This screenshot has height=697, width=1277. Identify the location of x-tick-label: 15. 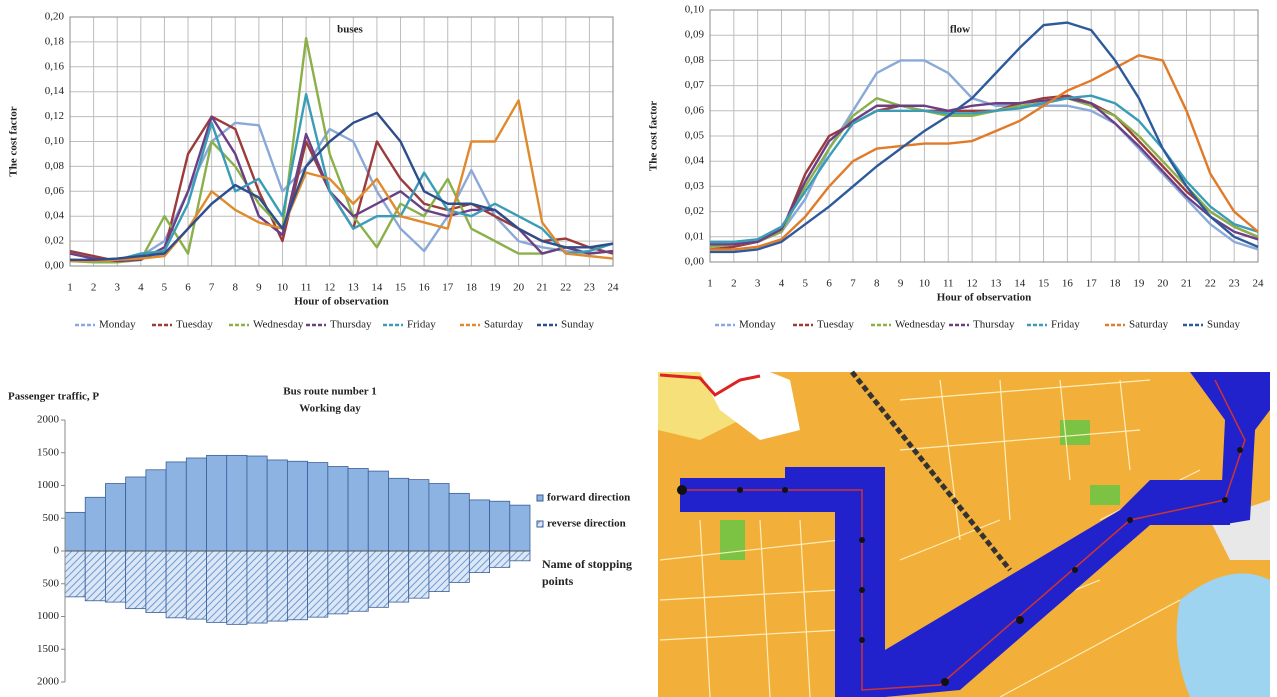
(401, 288).